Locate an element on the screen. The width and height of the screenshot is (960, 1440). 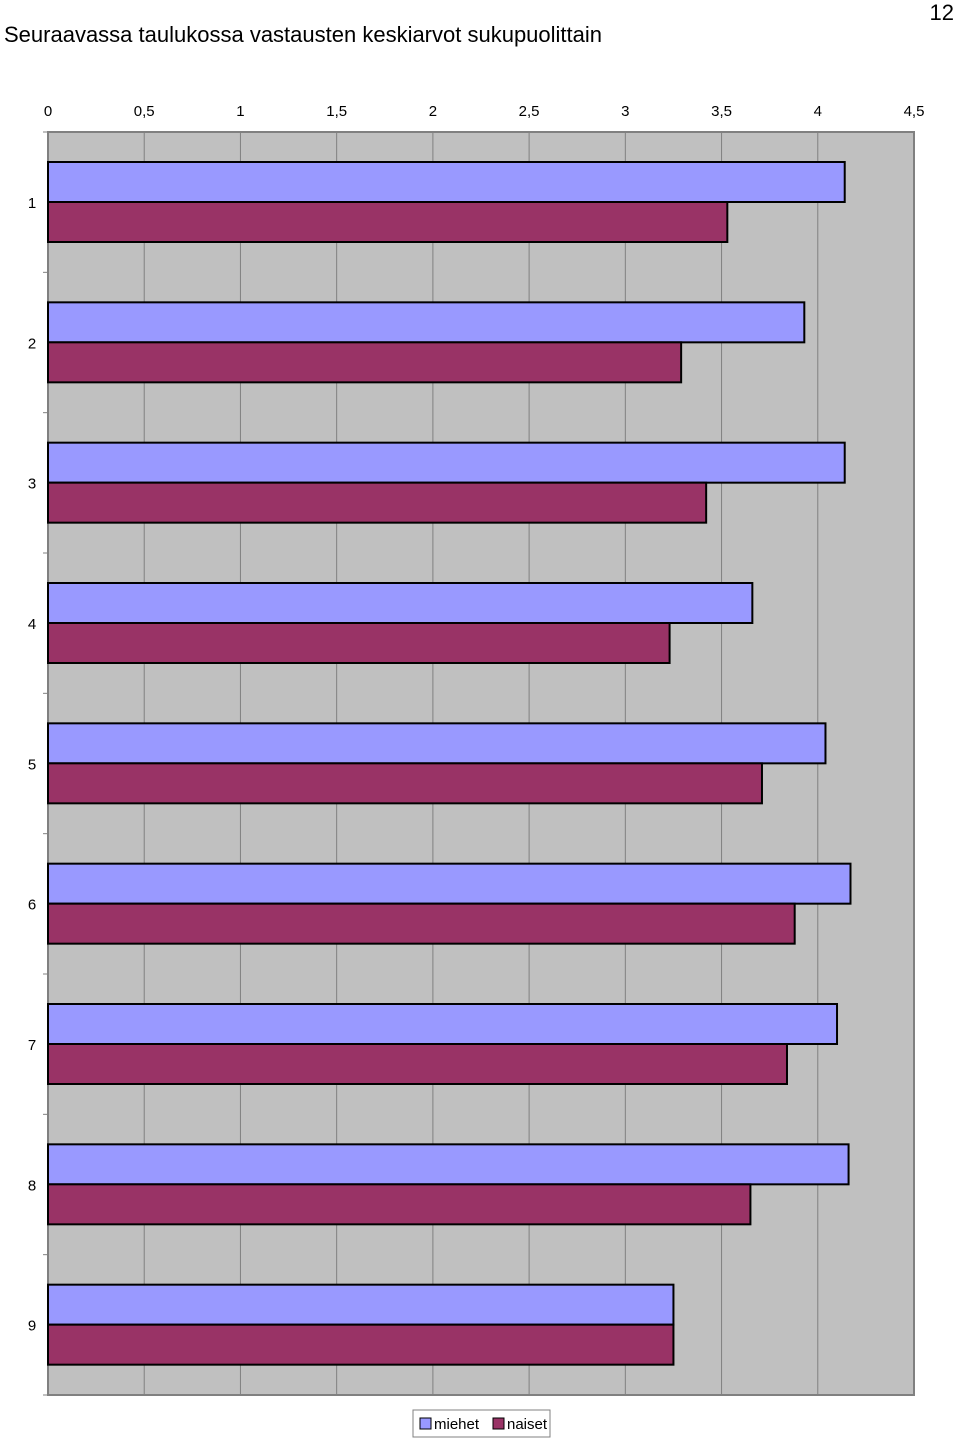
y-tick-label: 5 is located at coordinates (32, 764).